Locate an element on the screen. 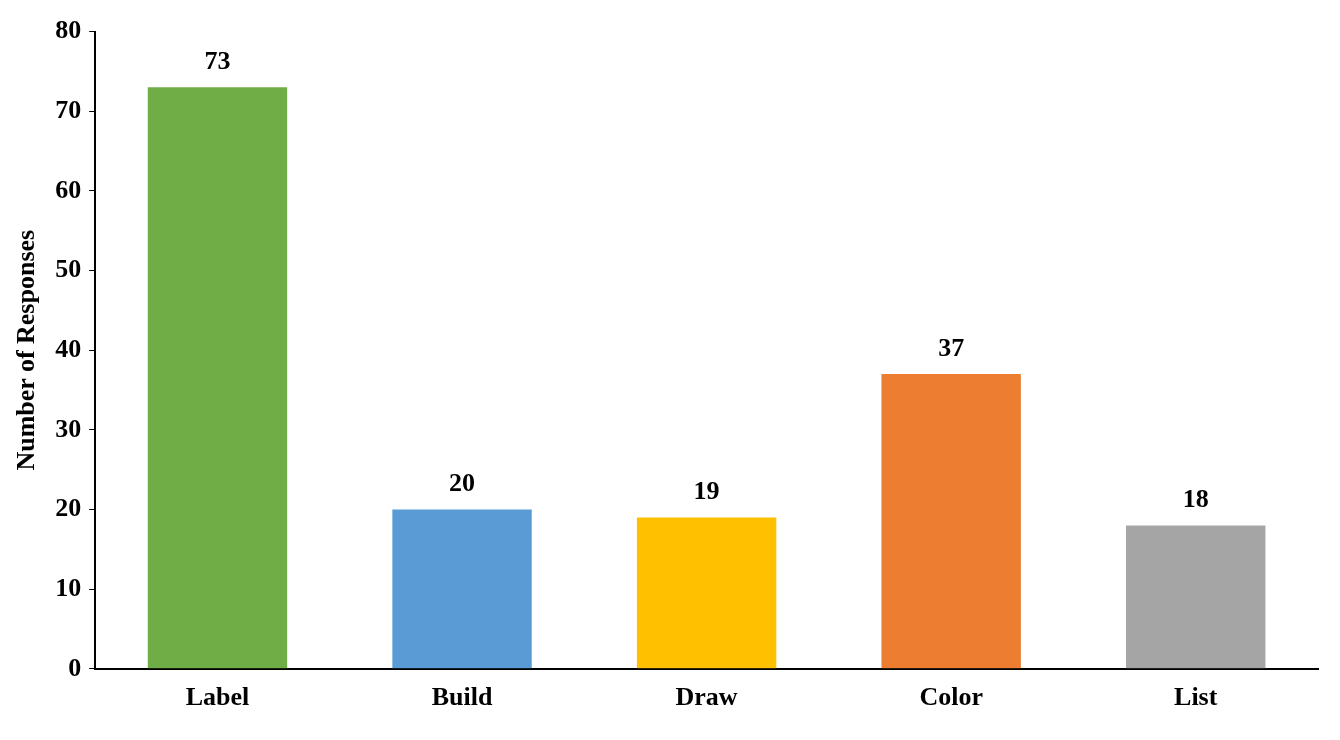 This screenshot has height=740, width=1340. y-tick-label: 10 is located at coordinates (68, 587).